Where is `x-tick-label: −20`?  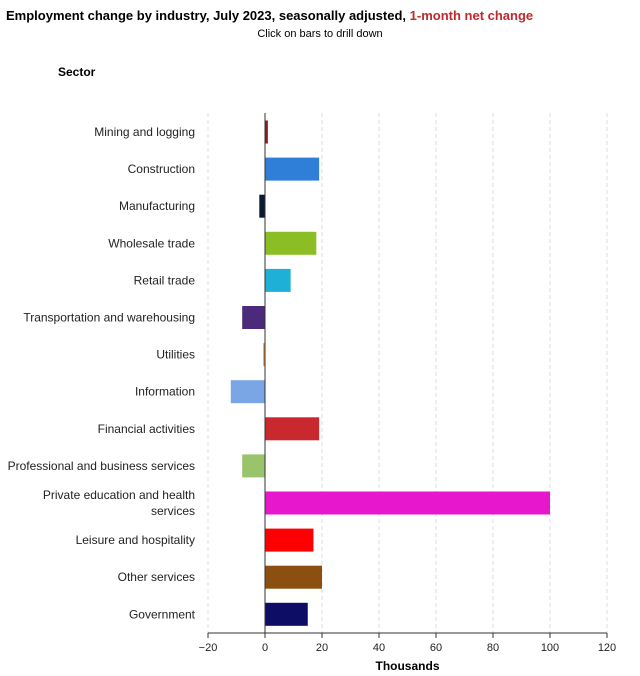
x-tick-label: −20 is located at coordinates (208, 648).